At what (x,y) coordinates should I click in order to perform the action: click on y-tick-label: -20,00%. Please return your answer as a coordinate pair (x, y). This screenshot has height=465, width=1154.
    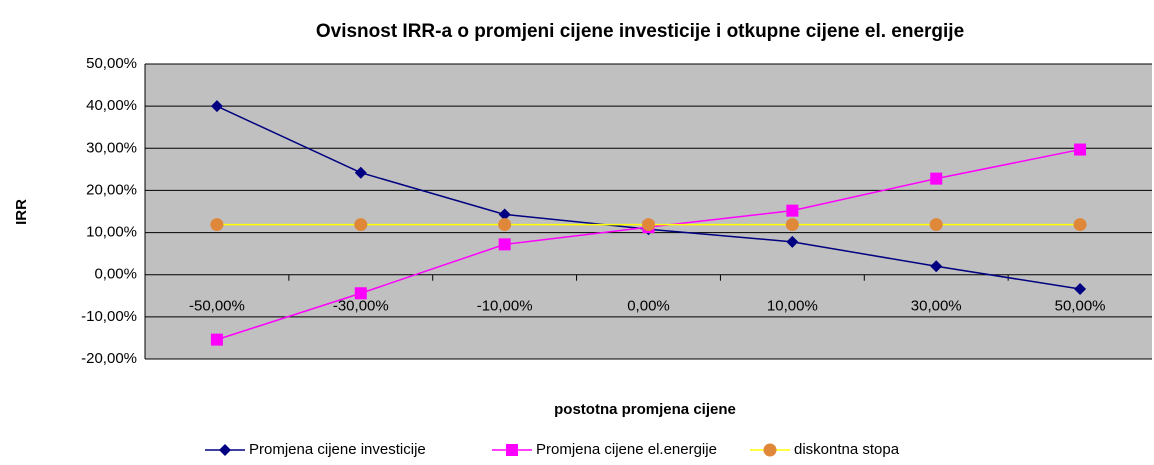
    Looking at the image, I should click on (109, 358).